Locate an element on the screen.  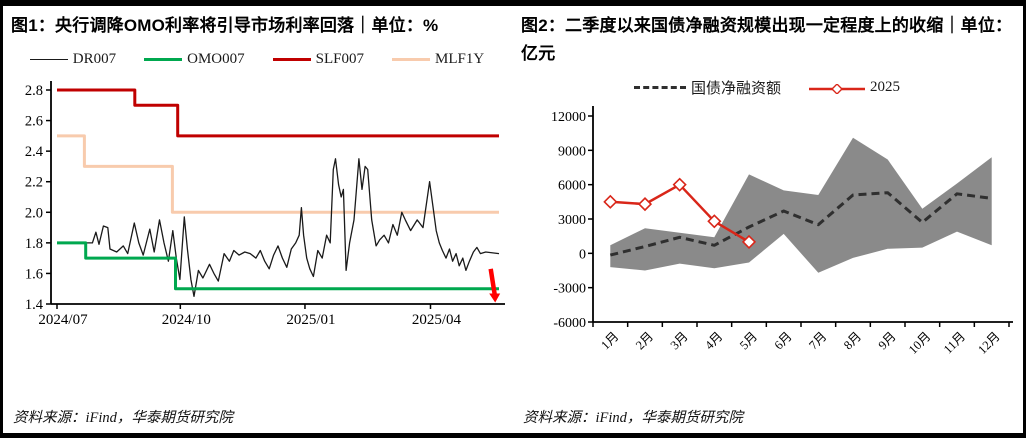
left-source-text: 资料来源：iFind，华泰期货研究院 is located at coordinates (123, 418).